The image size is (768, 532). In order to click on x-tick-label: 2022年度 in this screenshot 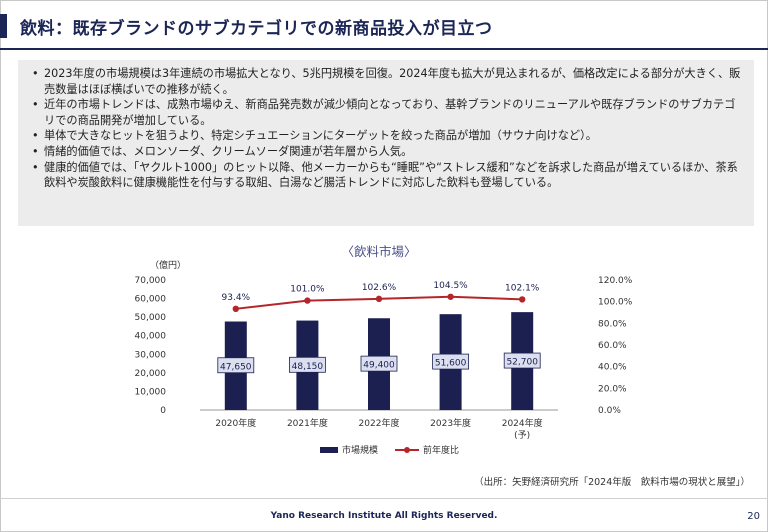, I will do `click(379, 423)`.